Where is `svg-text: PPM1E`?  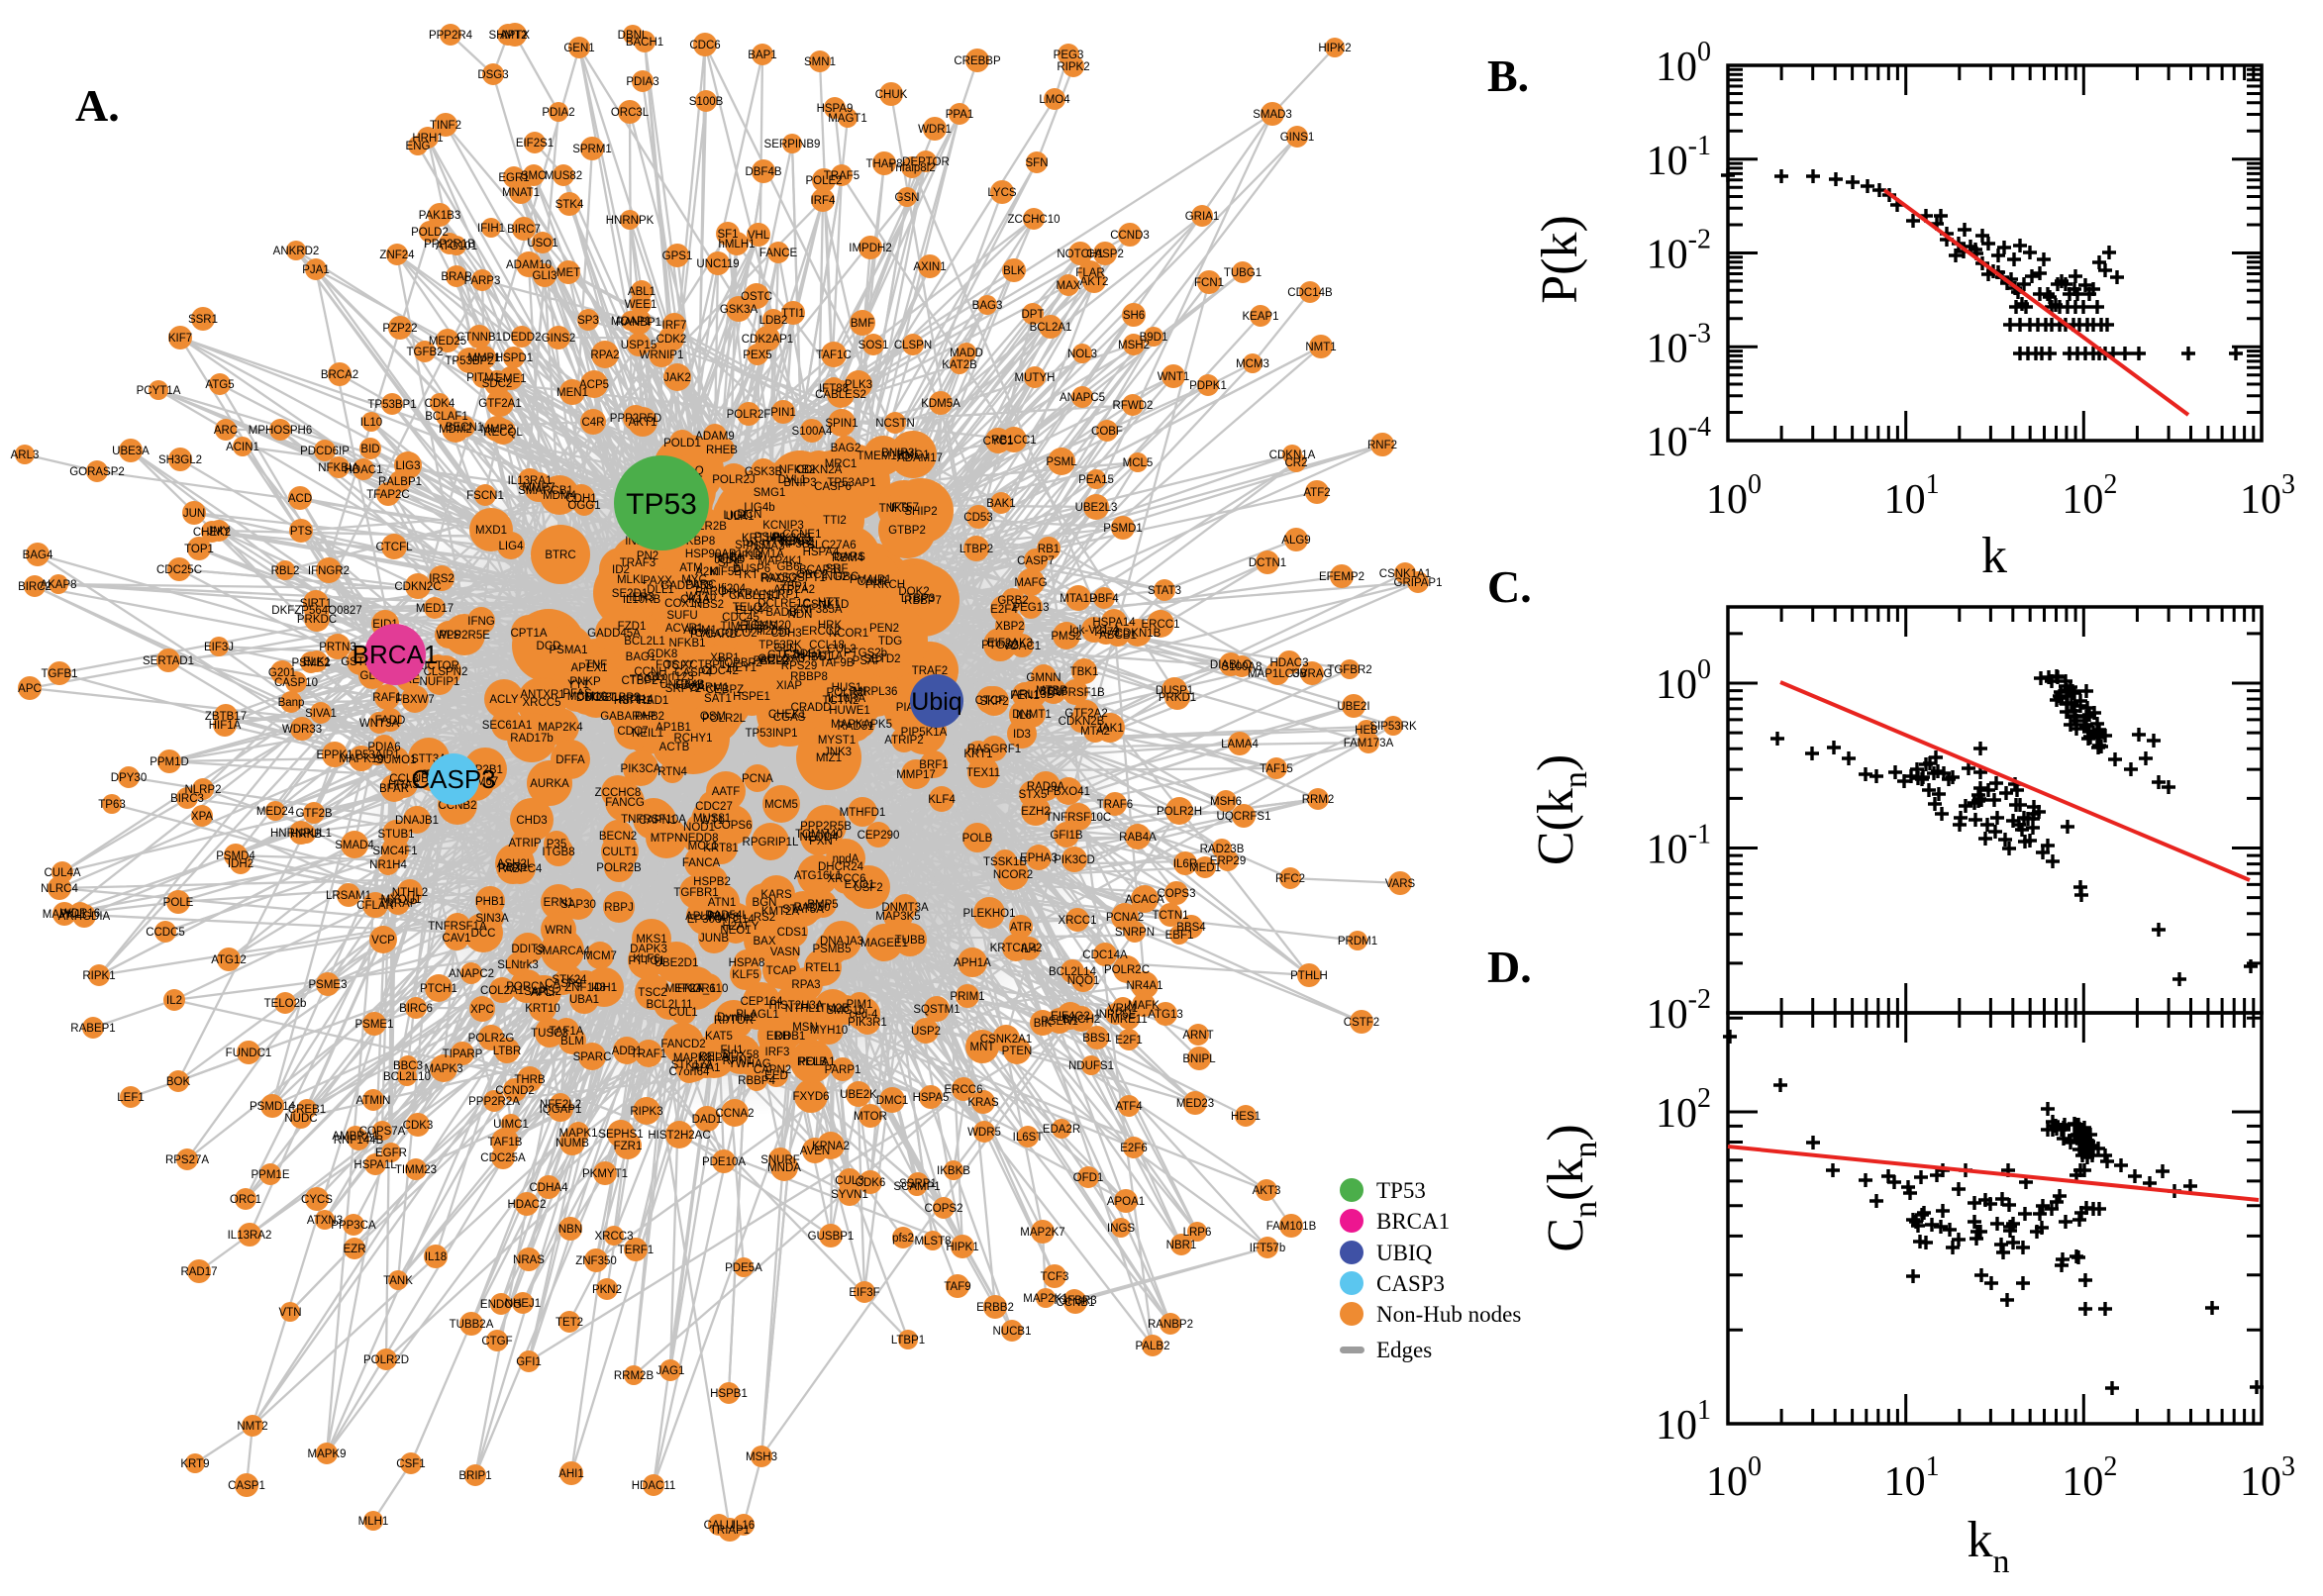 svg-text: PPM1E is located at coordinates (271, 1175).